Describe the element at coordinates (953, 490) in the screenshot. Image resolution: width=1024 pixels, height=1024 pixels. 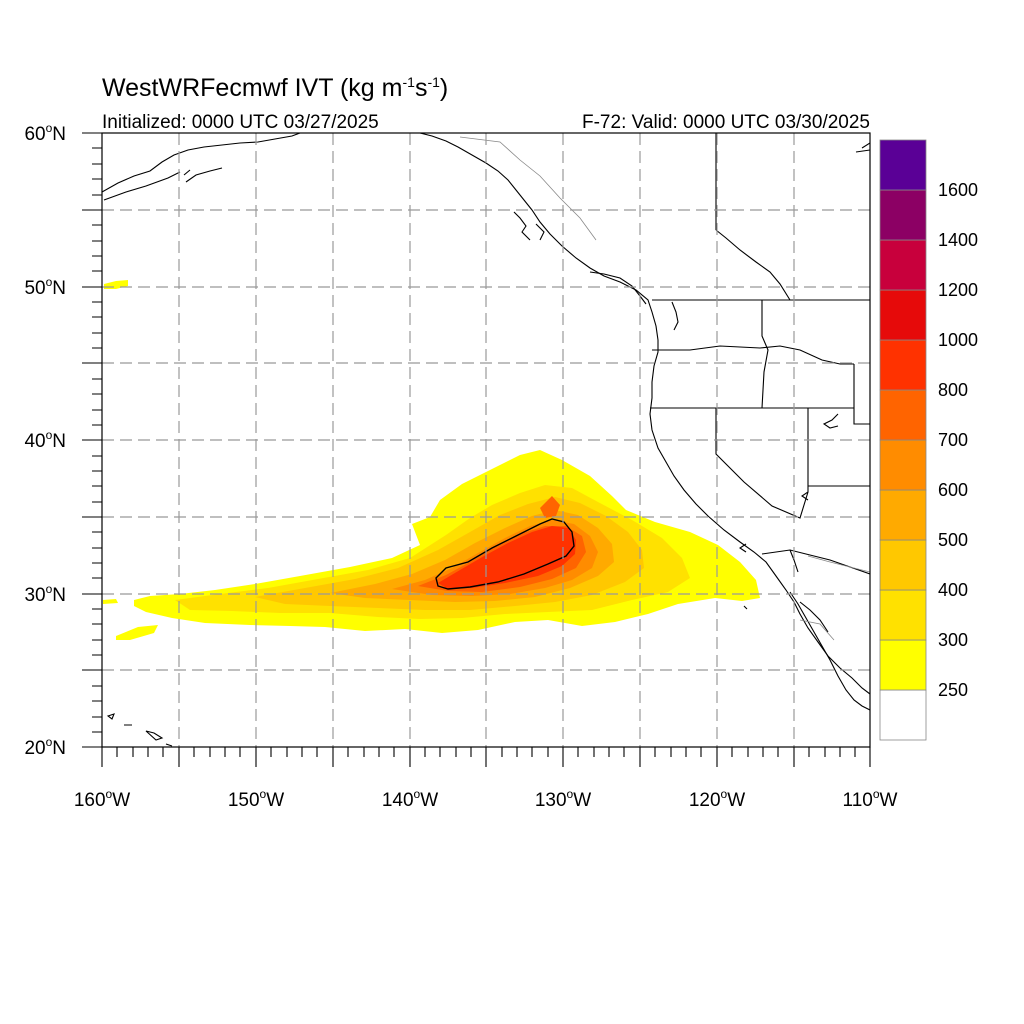
I see `colorbar-level-label: 600` at that location.